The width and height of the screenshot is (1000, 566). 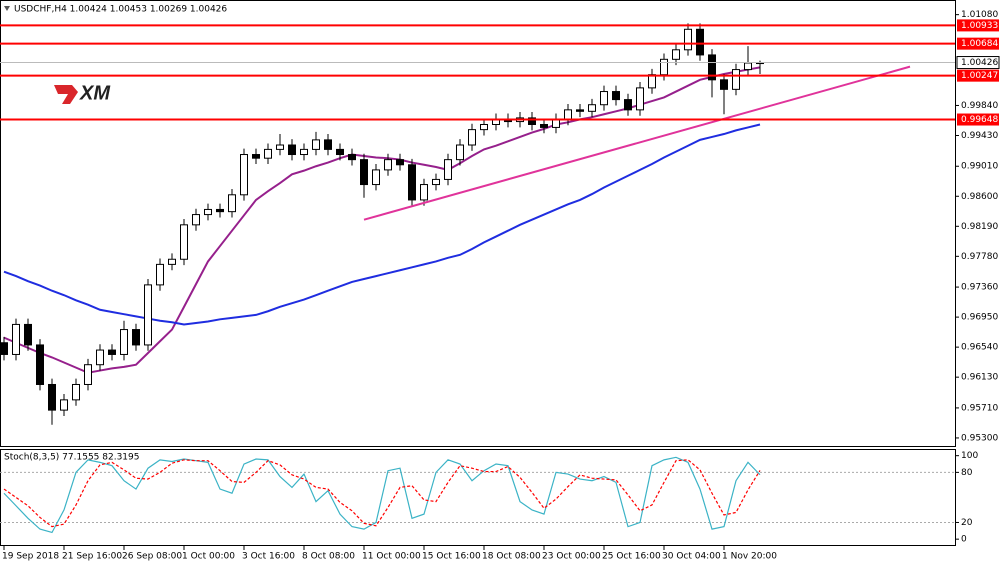 I want to click on level-label: 1.00684, so click(x=979, y=44).